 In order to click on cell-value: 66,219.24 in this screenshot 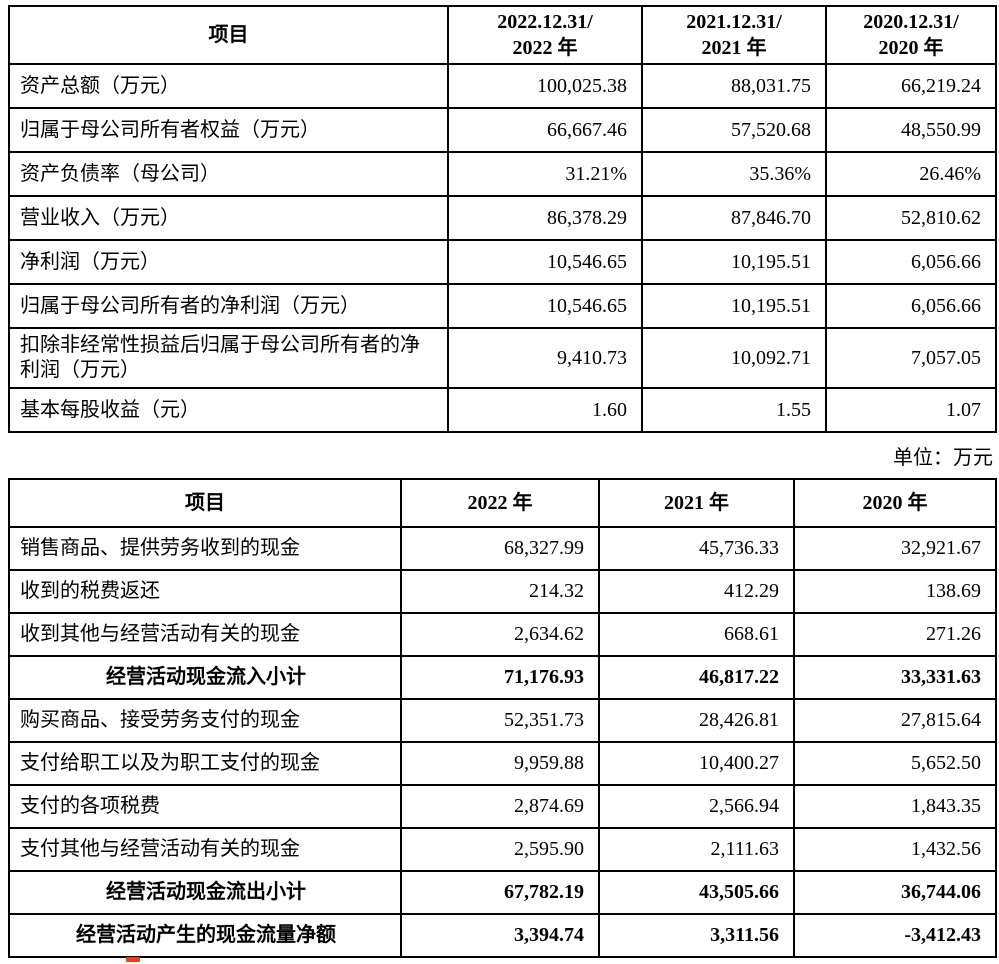, I will do `click(911, 86)`.